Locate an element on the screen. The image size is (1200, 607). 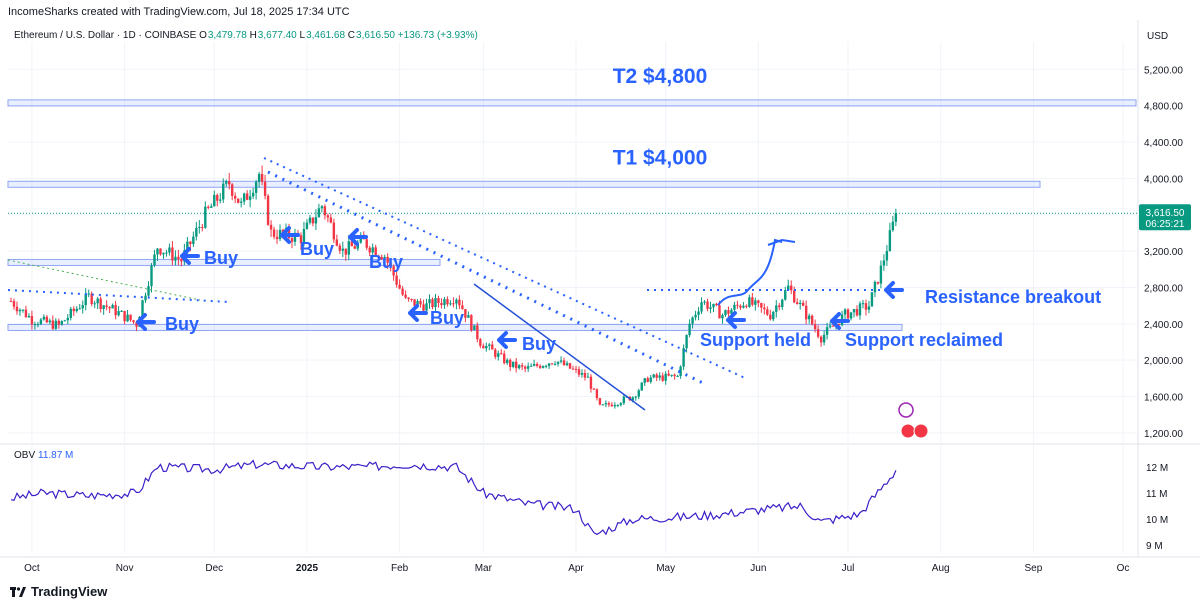
open-label: O is located at coordinates (203, 35).